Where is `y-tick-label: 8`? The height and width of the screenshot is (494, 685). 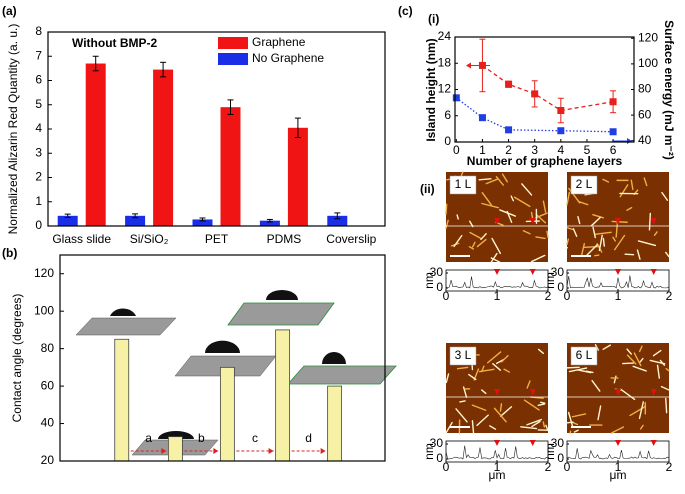 y-tick-label: 8 is located at coordinates (38, 31).